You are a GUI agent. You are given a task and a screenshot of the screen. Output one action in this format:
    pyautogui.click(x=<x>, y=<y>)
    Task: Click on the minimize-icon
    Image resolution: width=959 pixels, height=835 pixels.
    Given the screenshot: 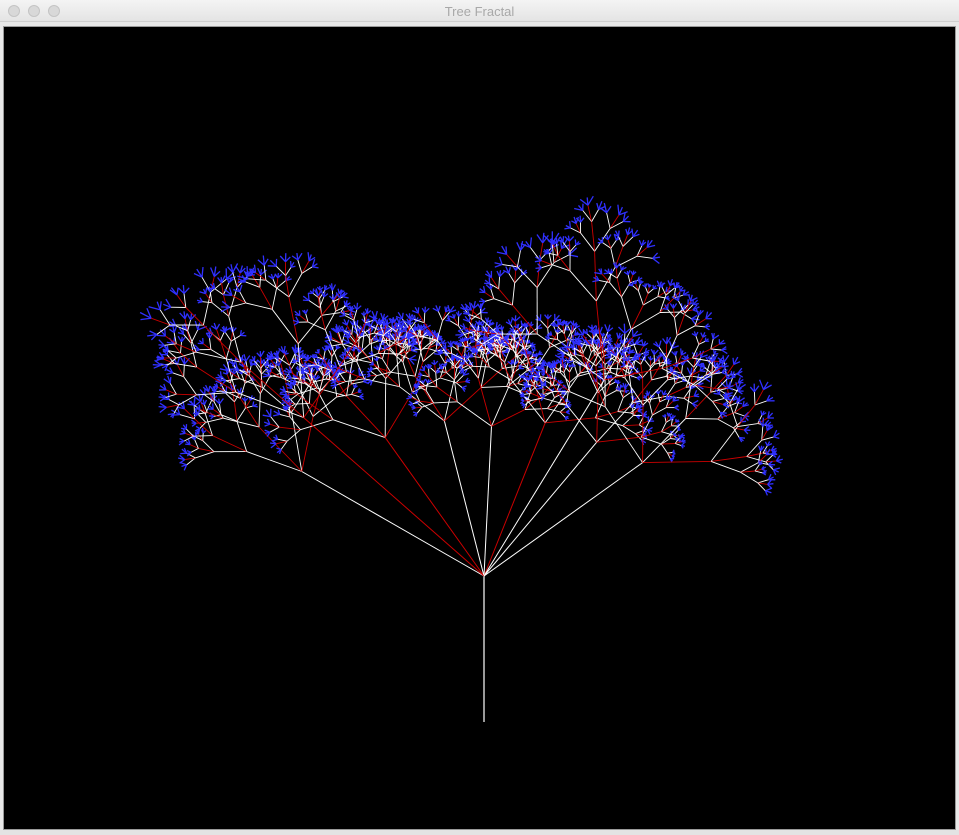 What is the action you would take?
    pyautogui.click(x=34, y=11)
    